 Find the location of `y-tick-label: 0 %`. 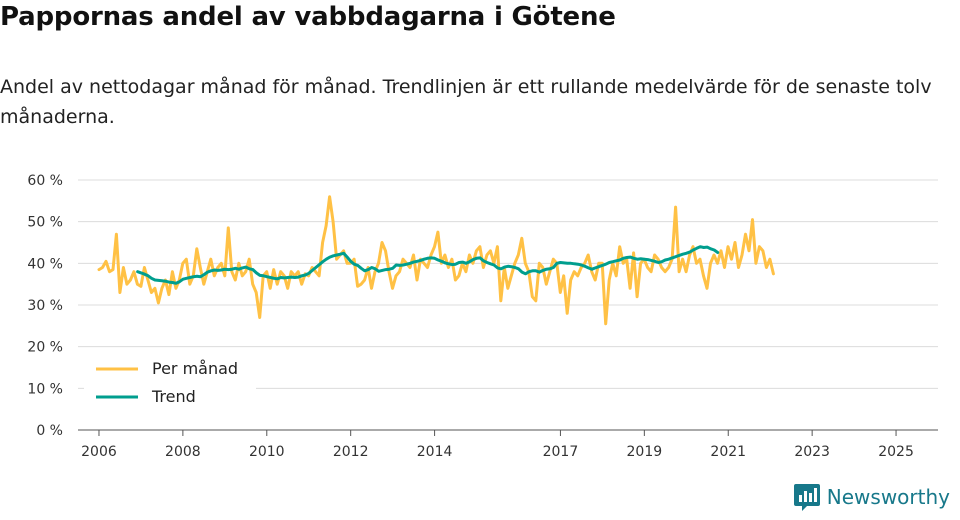

y-tick-label: 0 % is located at coordinates (49, 431).